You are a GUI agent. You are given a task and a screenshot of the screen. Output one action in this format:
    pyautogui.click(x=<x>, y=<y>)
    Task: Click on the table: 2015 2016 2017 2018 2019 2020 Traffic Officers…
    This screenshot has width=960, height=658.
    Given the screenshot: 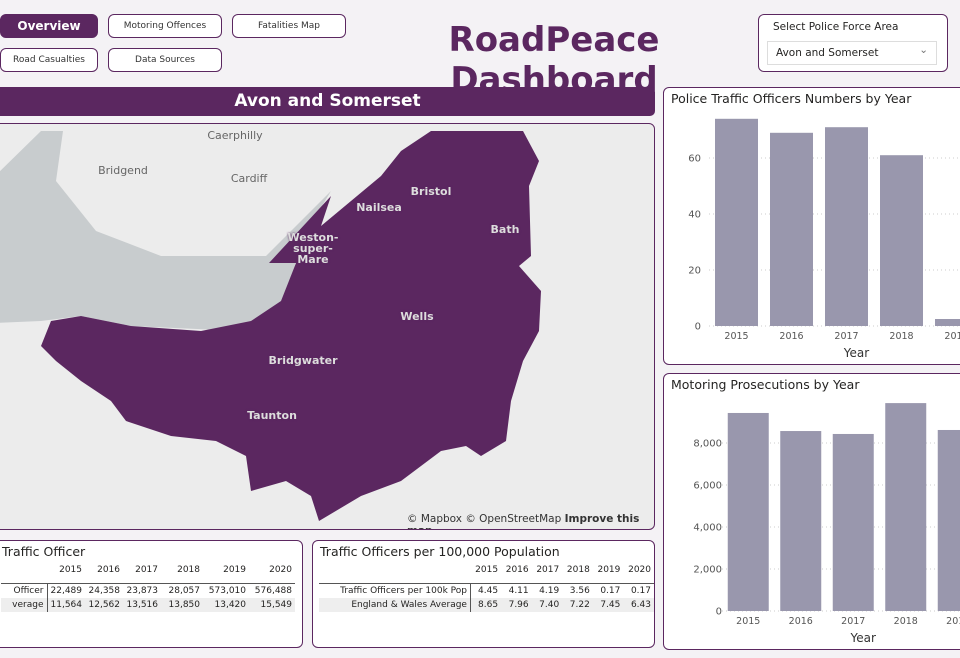 What is the action you would take?
    pyautogui.click(x=486, y=587)
    